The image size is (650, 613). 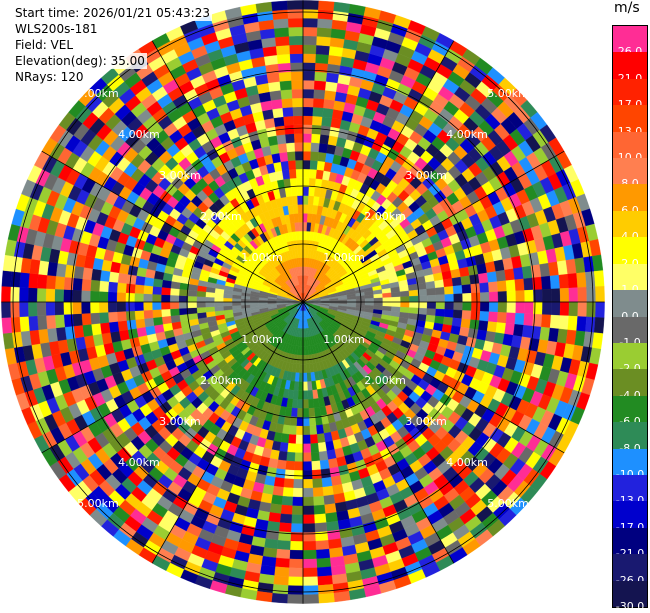 What do you see at coordinates (112, 13) in the screenshot?
I see `start-time-text: Start time: 2026/01/21 05:43:23` at bounding box center [112, 13].